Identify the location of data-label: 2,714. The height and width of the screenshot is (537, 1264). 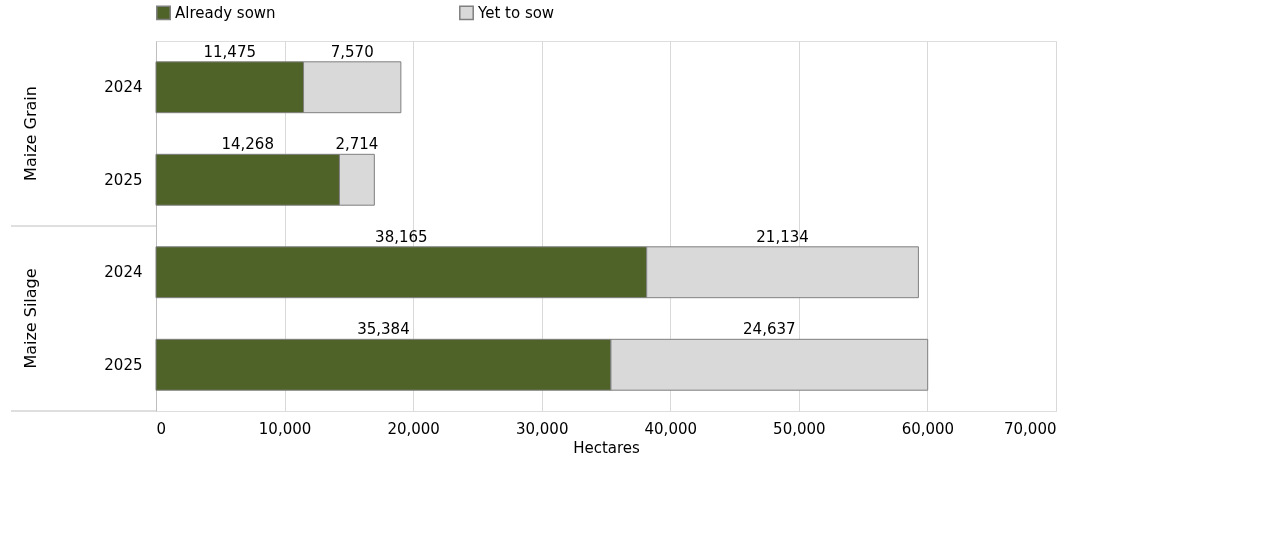
(357, 144).